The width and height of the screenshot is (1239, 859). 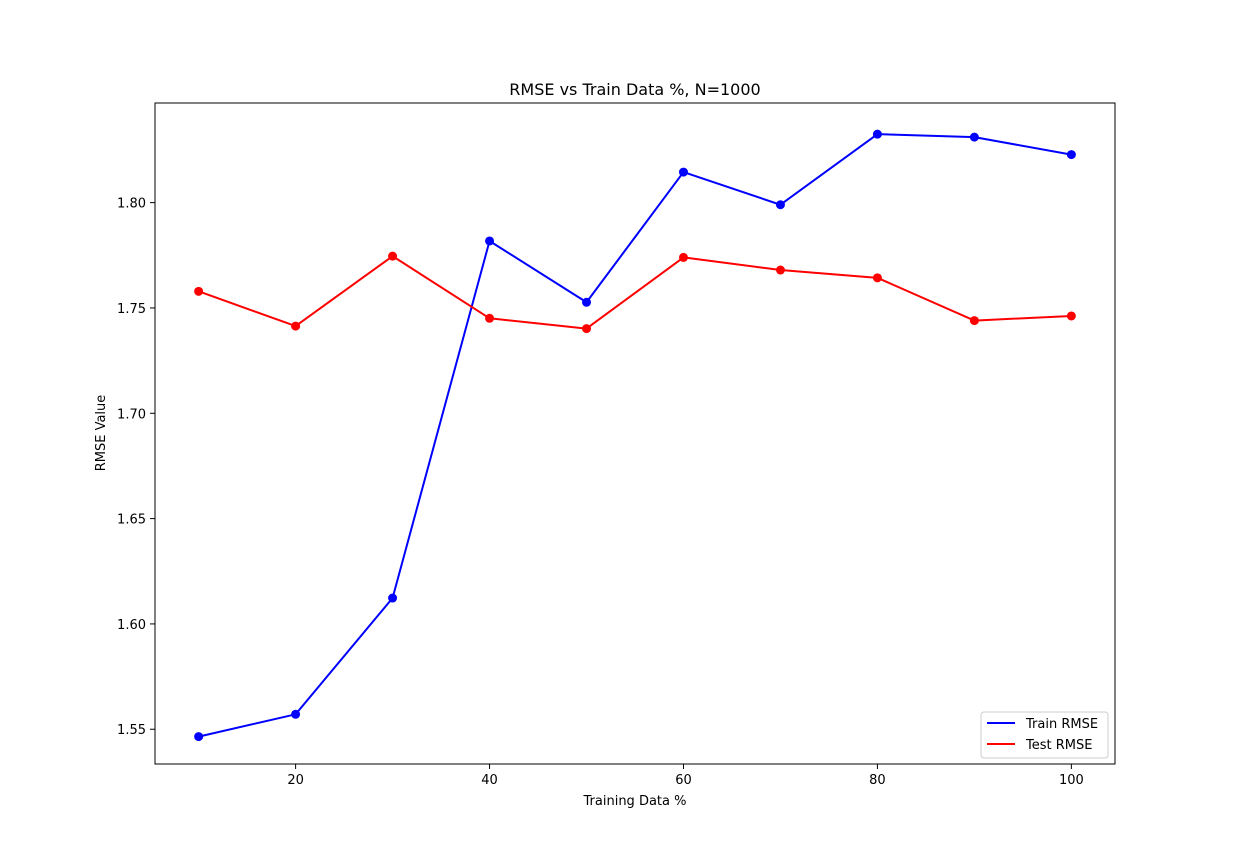 What do you see at coordinates (131, 414) in the screenshot?
I see `y-tick-label: 1.70` at bounding box center [131, 414].